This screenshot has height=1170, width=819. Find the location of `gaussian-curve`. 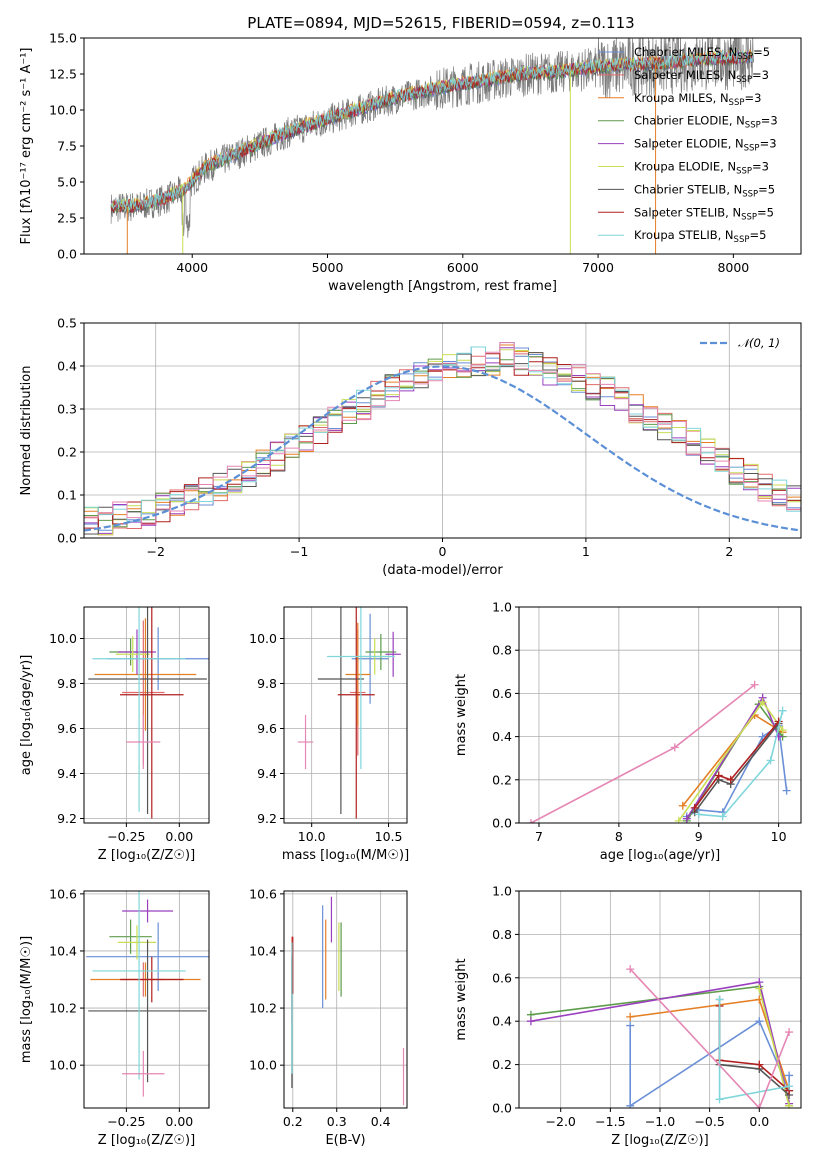

gaussian-curve is located at coordinates (442, 448).